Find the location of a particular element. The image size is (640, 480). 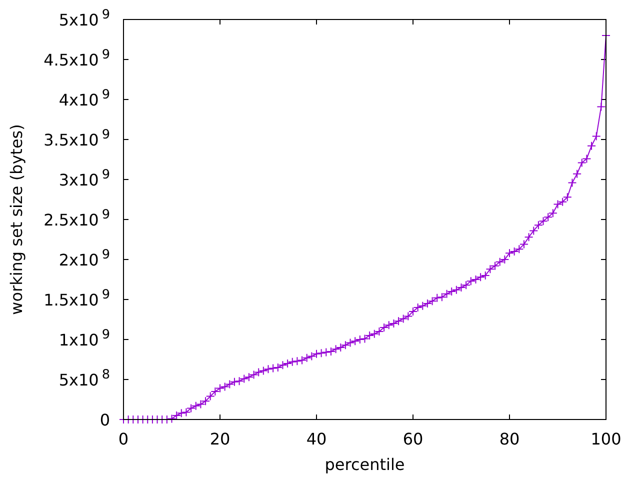

y-tick-label: 1.5x10$^{9}$ is located at coordinates (77, 298).